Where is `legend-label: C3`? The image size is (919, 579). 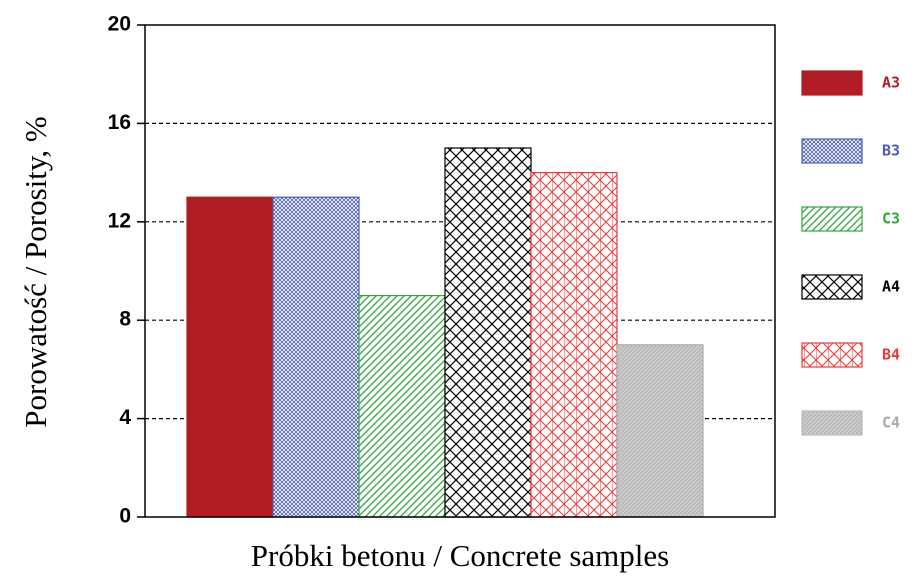
legend-label: C3 is located at coordinates (891, 219).